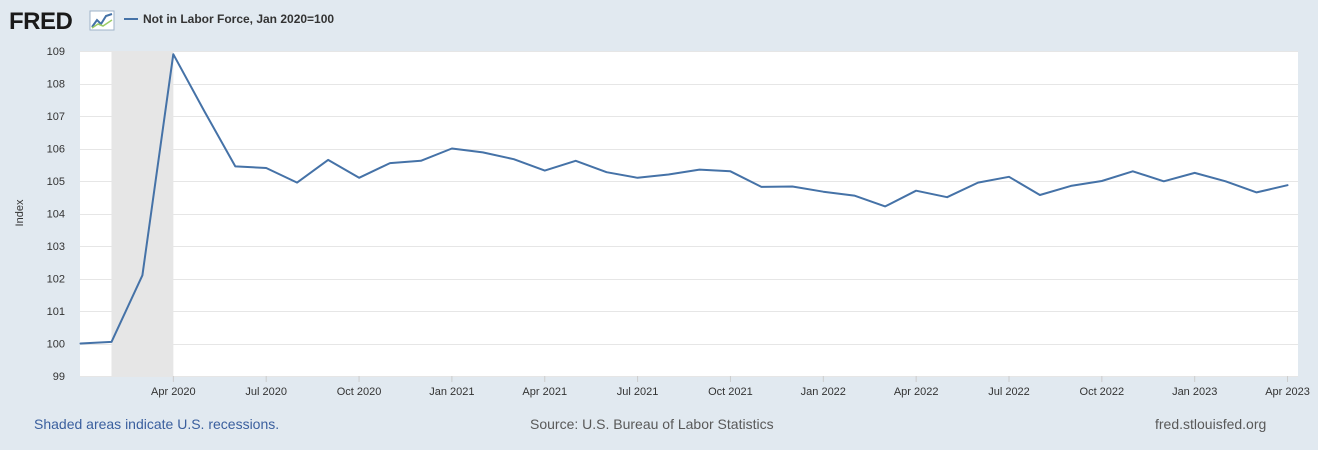  What do you see at coordinates (56, 280) in the screenshot?
I see `y-tick-label: 102` at bounding box center [56, 280].